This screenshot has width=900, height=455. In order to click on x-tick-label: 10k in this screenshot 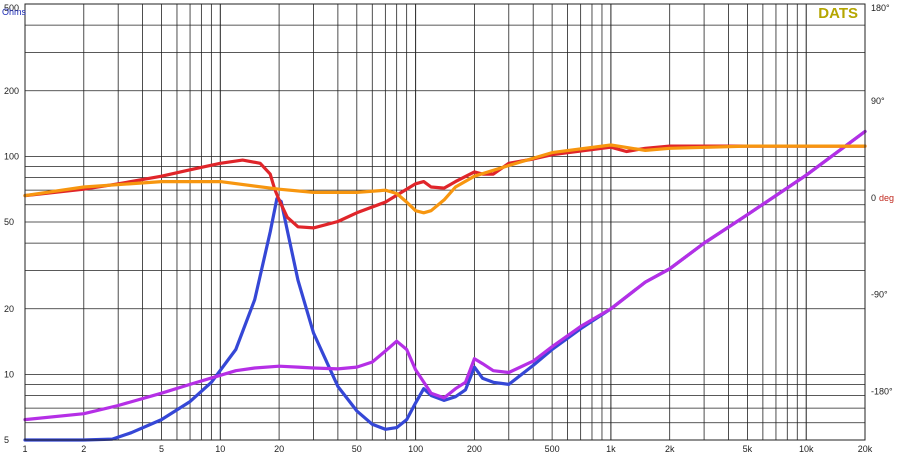, I will do `click(806, 449)`.